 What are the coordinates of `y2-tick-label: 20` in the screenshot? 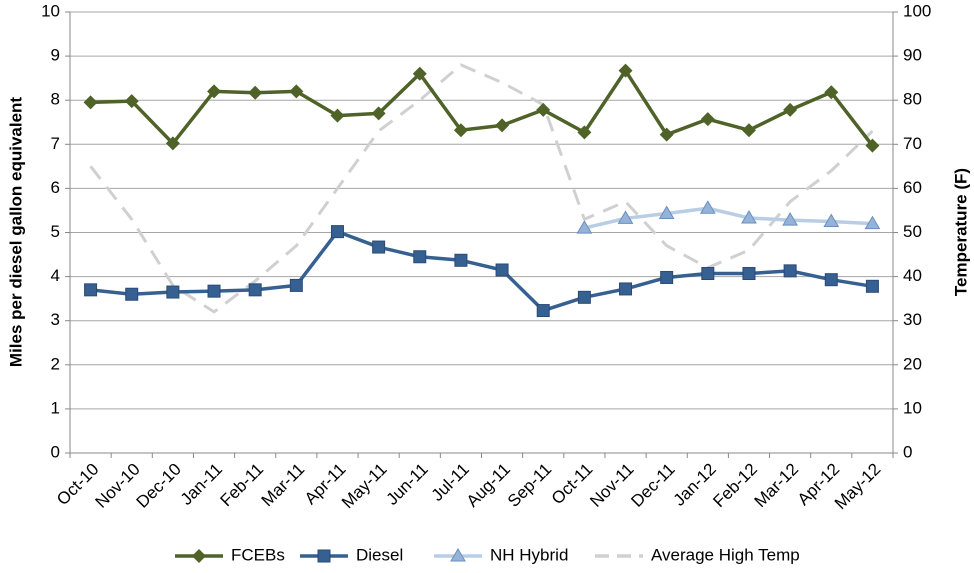 It's located at (912, 363).